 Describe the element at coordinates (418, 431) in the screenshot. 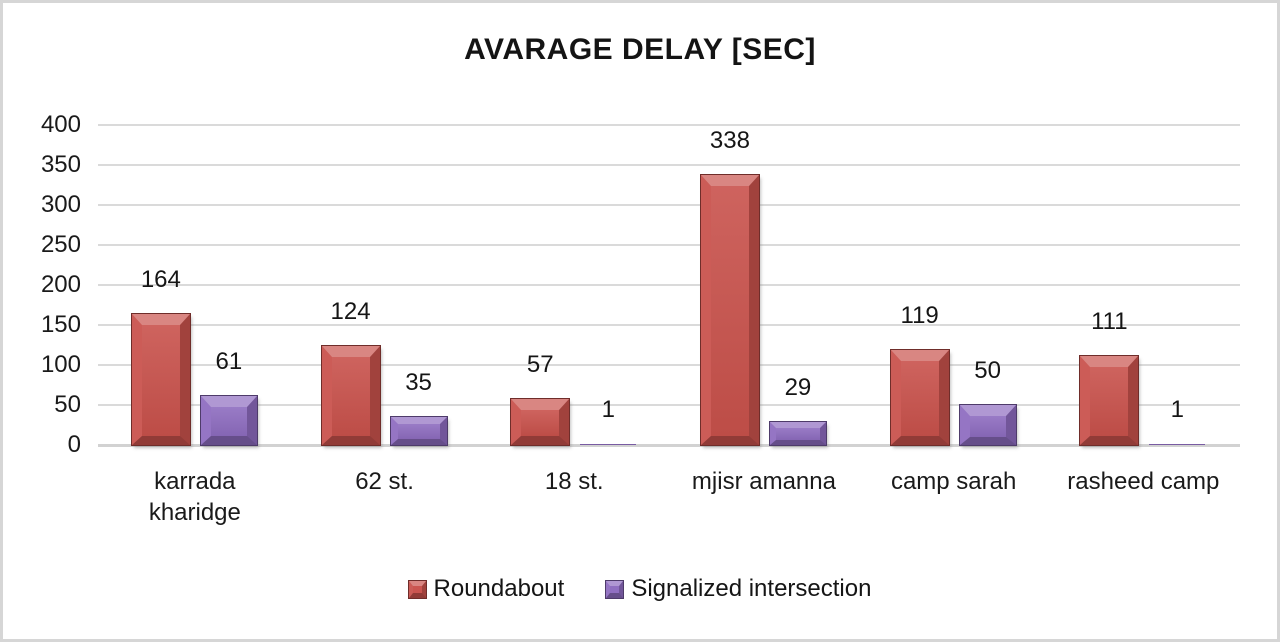

I see `bar-signalized-intersection-62-st` at that location.